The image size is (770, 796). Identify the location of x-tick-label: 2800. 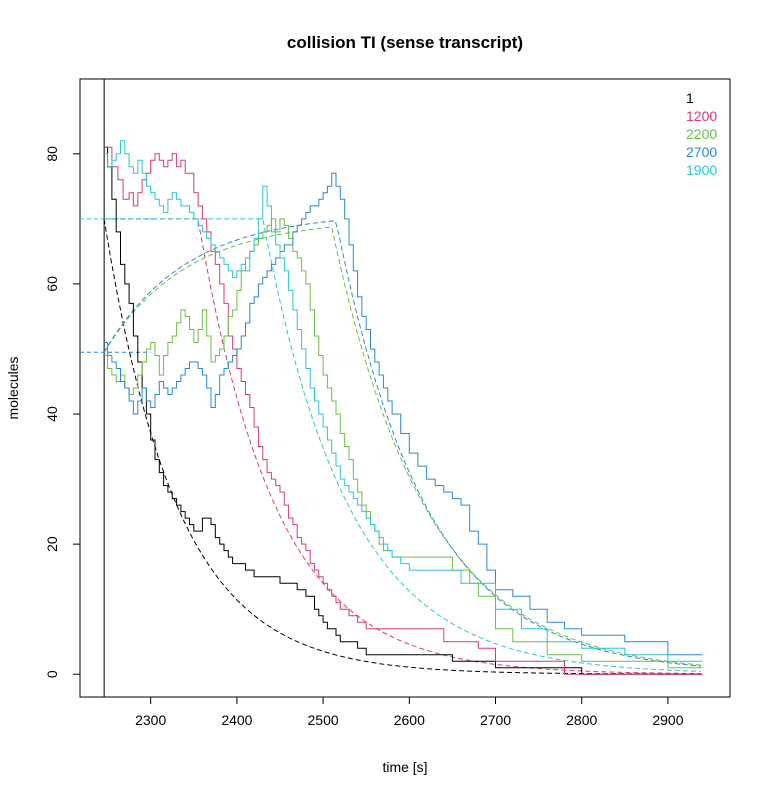
(581, 720).